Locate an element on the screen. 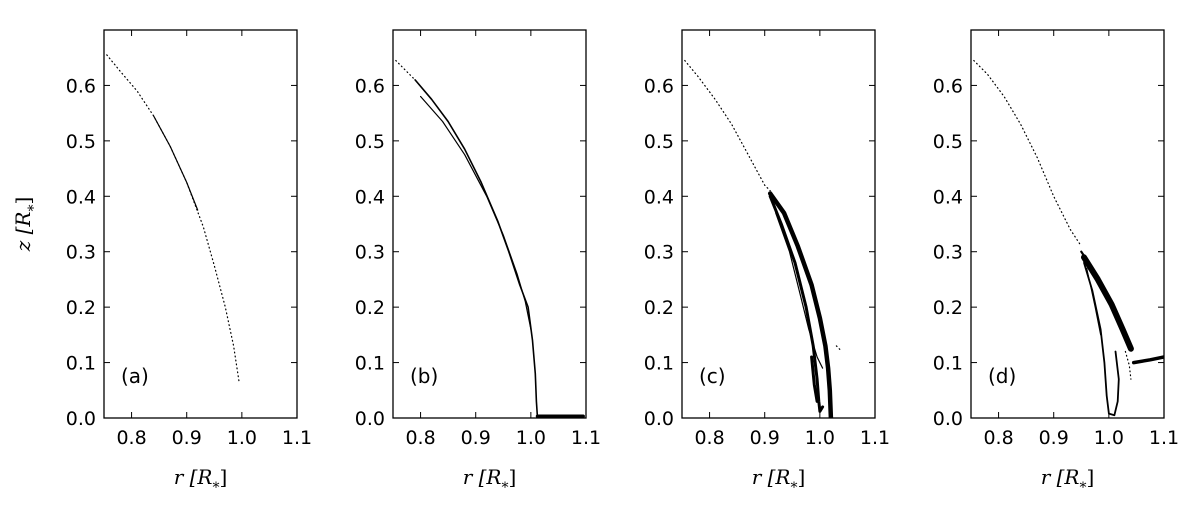 The image size is (1200, 505). panel-label: (b) is located at coordinates (424, 376).